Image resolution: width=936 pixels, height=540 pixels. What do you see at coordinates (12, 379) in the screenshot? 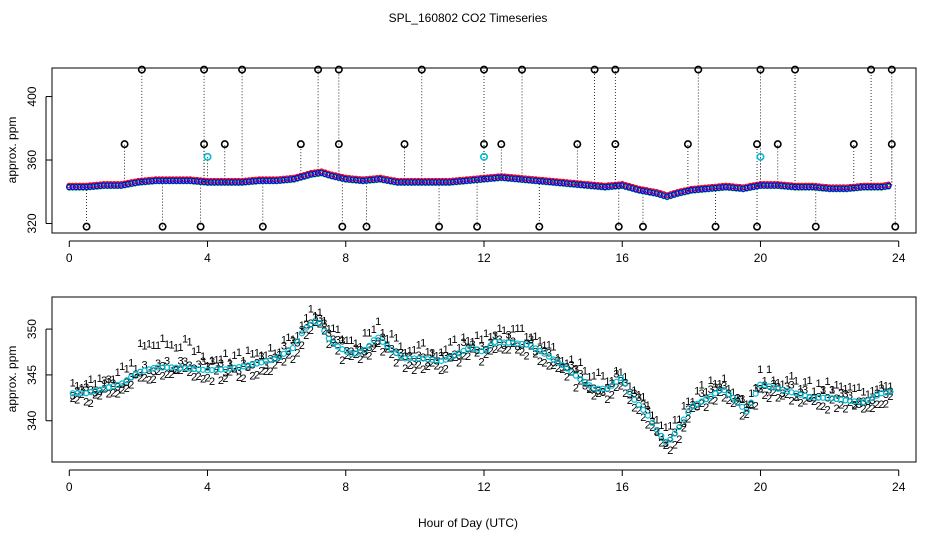
I see `bottom-y-axis-label: approx. ppm` at bounding box center [12, 379].